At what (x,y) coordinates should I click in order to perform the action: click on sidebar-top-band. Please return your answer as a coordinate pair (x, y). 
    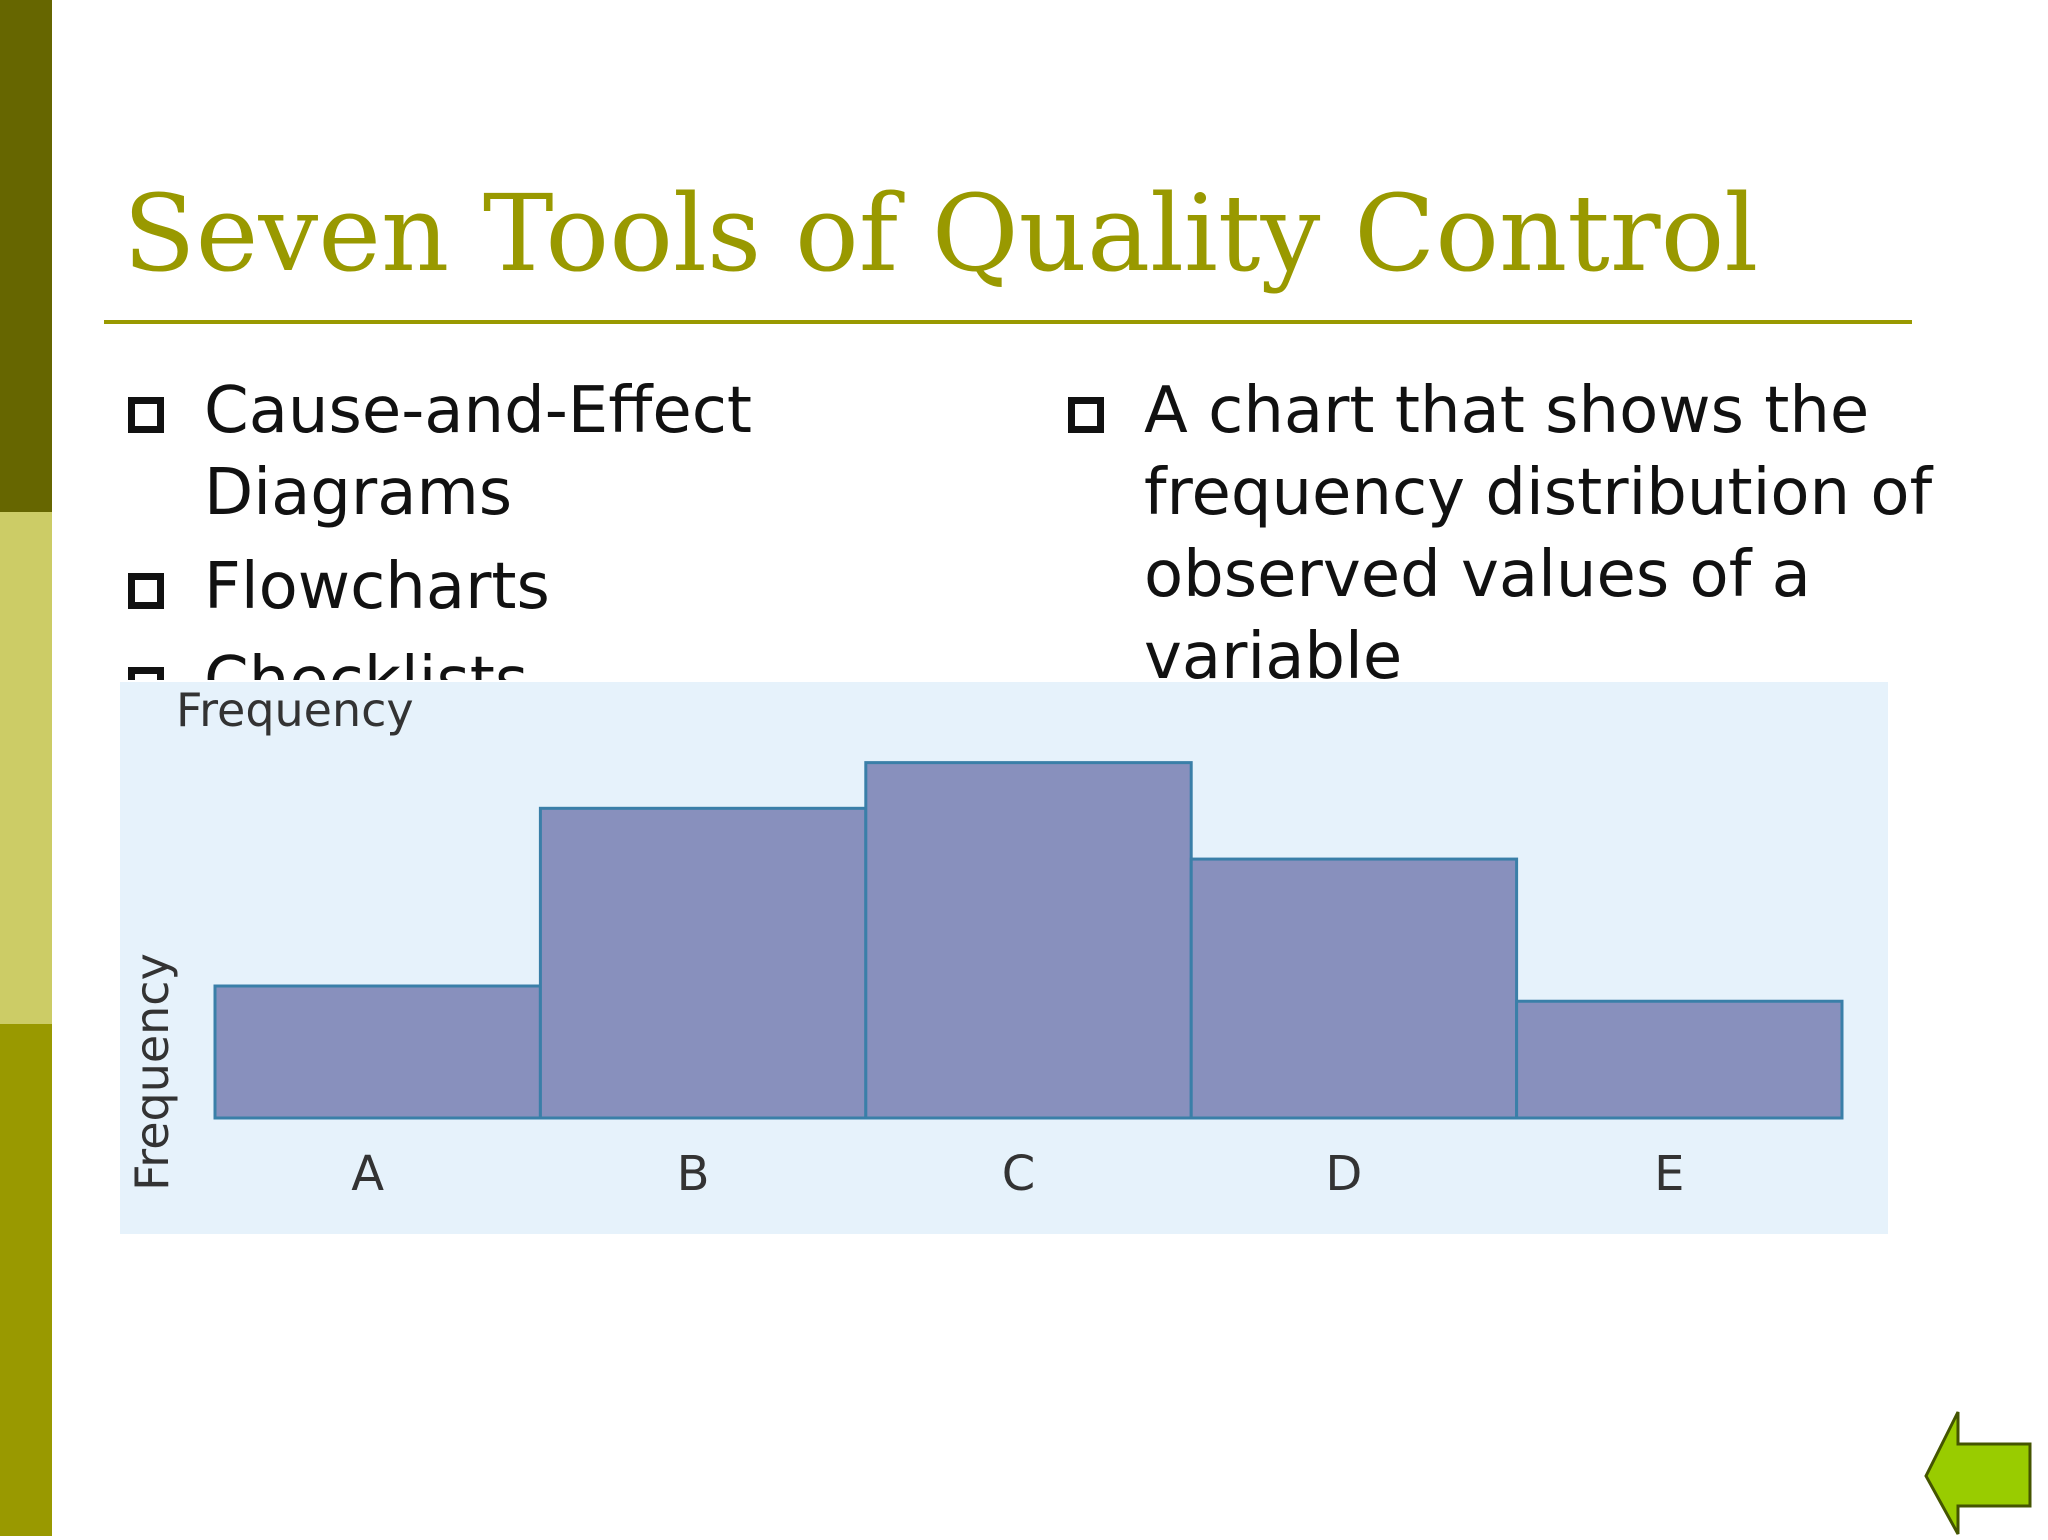
    Looking at the image, I should click on (26, 256).